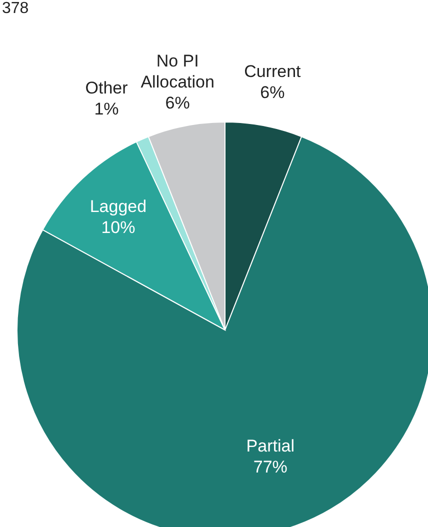  I want to click on text: 378, so click(15, 9).